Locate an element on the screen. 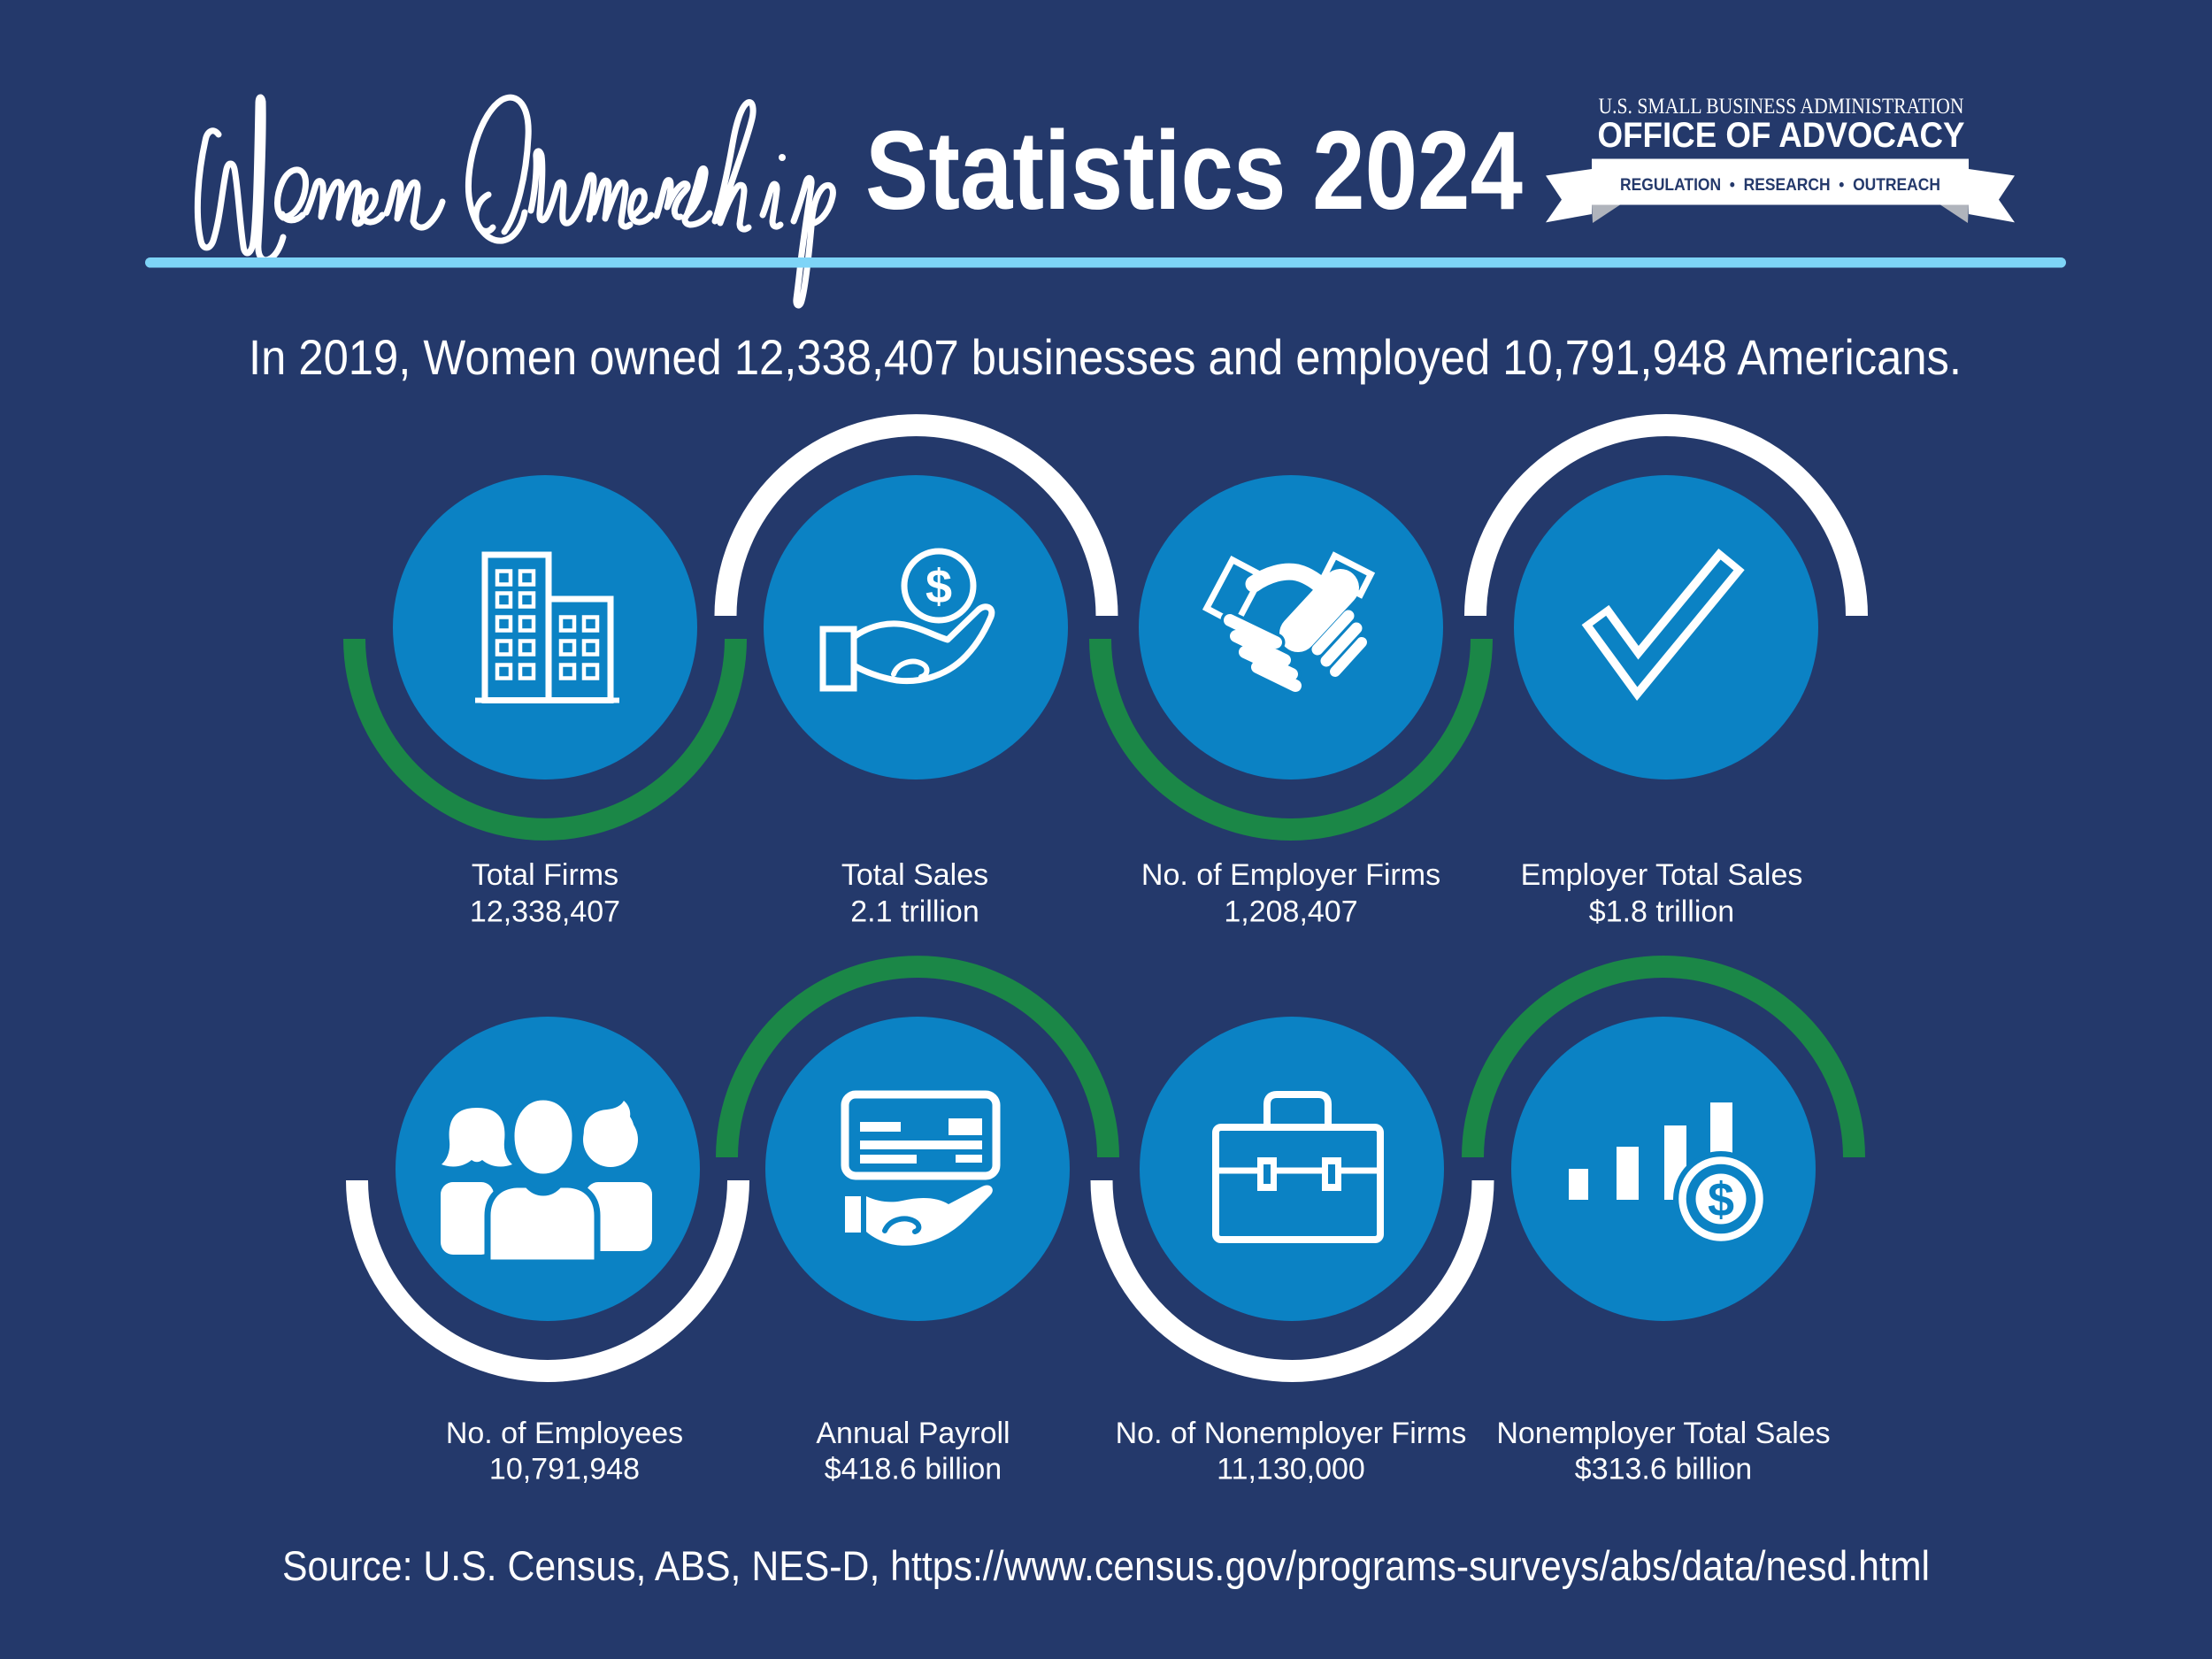 This screenshot has width=2212, height=1659. svg-text:REGULATION • RESEARCH • OU: REGULATION • RESEARCH • OUTREACH is located at coordinates (1780, 185).